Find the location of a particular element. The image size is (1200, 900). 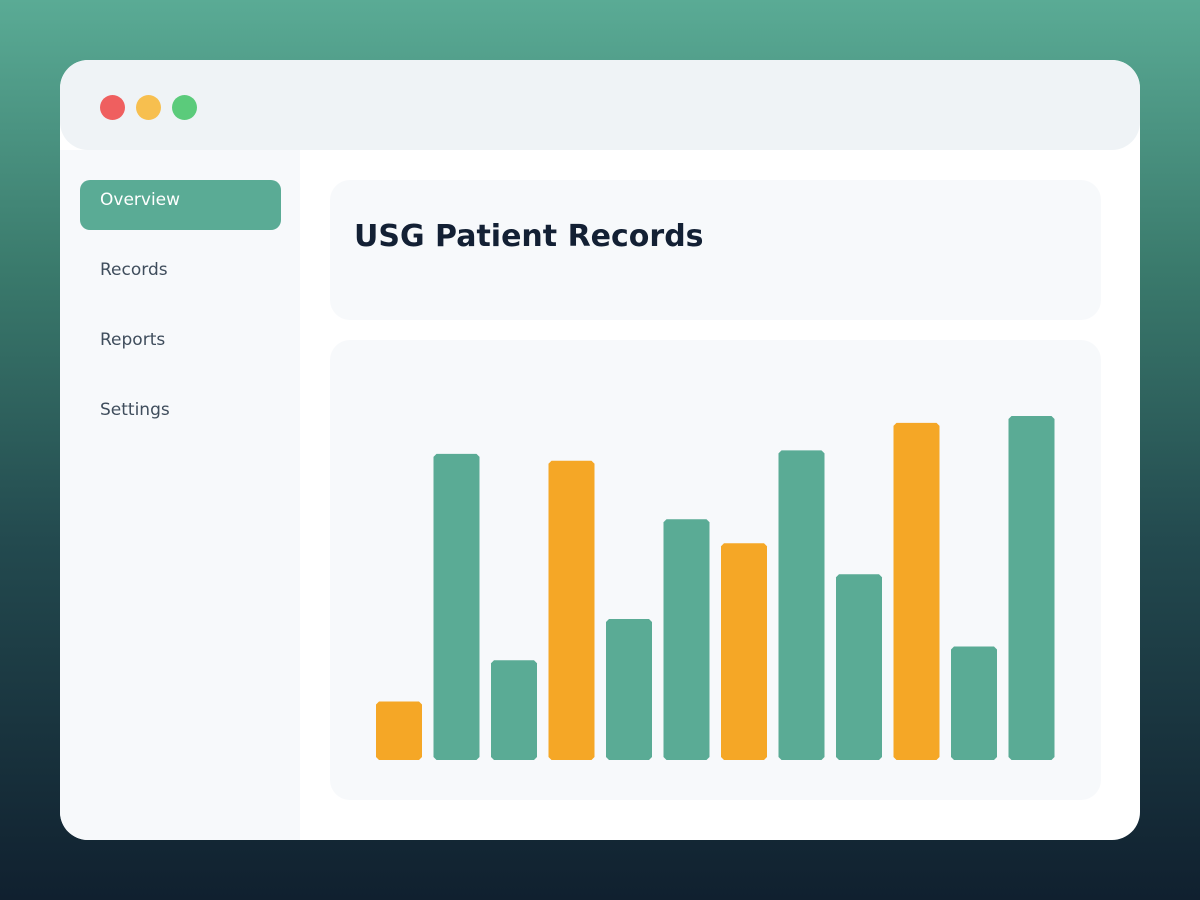

sidebar-item-label: Overview is located at coordinates (140, 200).